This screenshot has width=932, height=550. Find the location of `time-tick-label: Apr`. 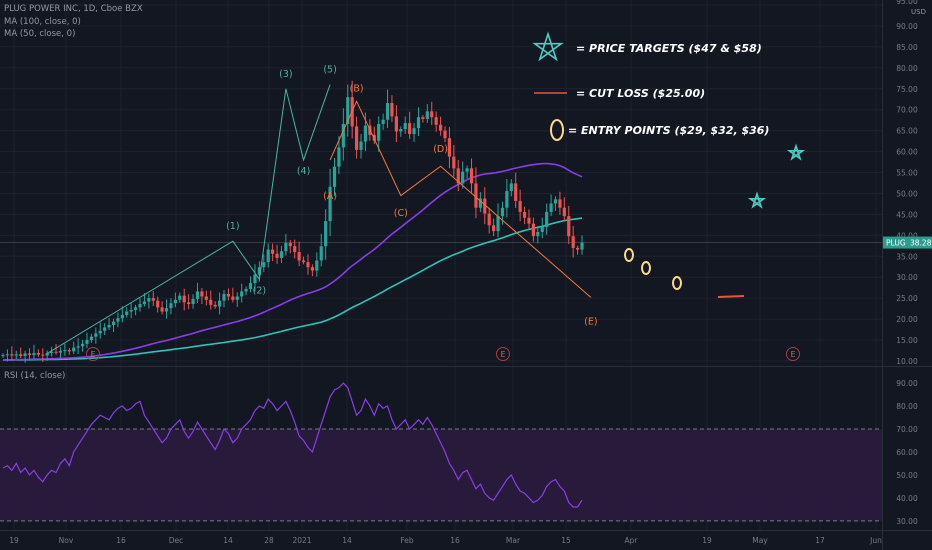

time-tick-label: Apr is located at coordinates (632, 540).